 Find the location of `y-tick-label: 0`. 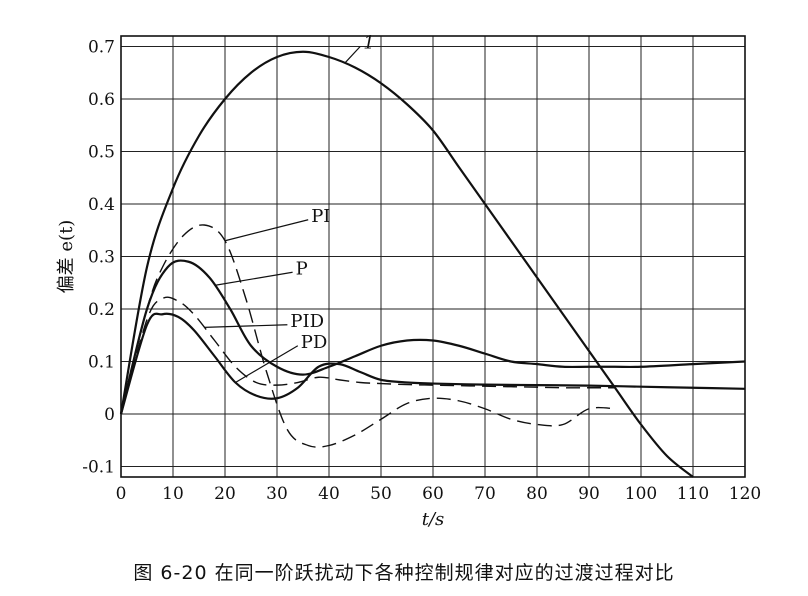

y-tick-label: 0 is located at coordinates (109, 415).